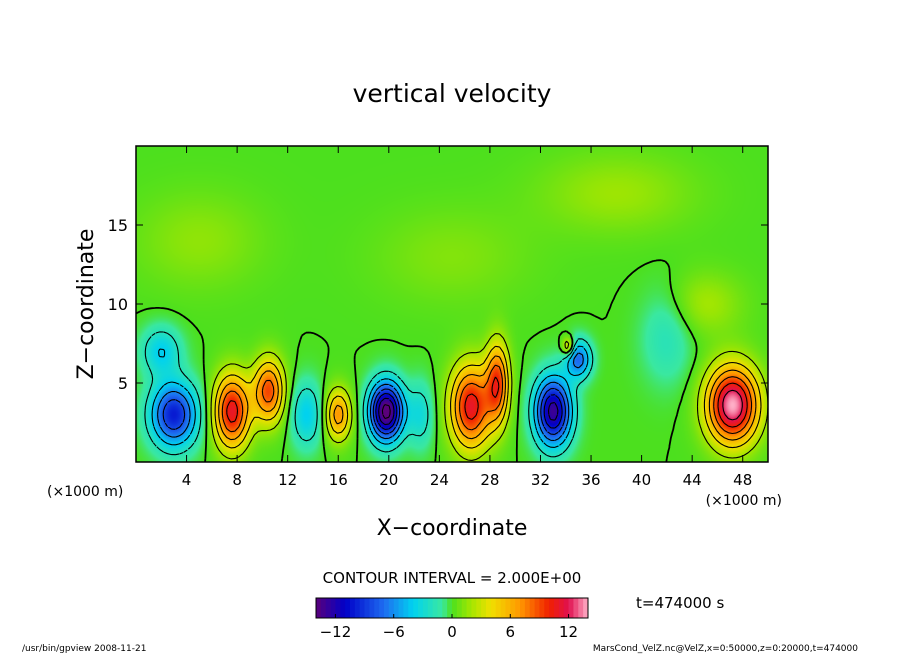 The image size is (904, 654). Describe the element at coordinates (237, 480) in the screenshot. I see `x-tick-label: 8` at that location.